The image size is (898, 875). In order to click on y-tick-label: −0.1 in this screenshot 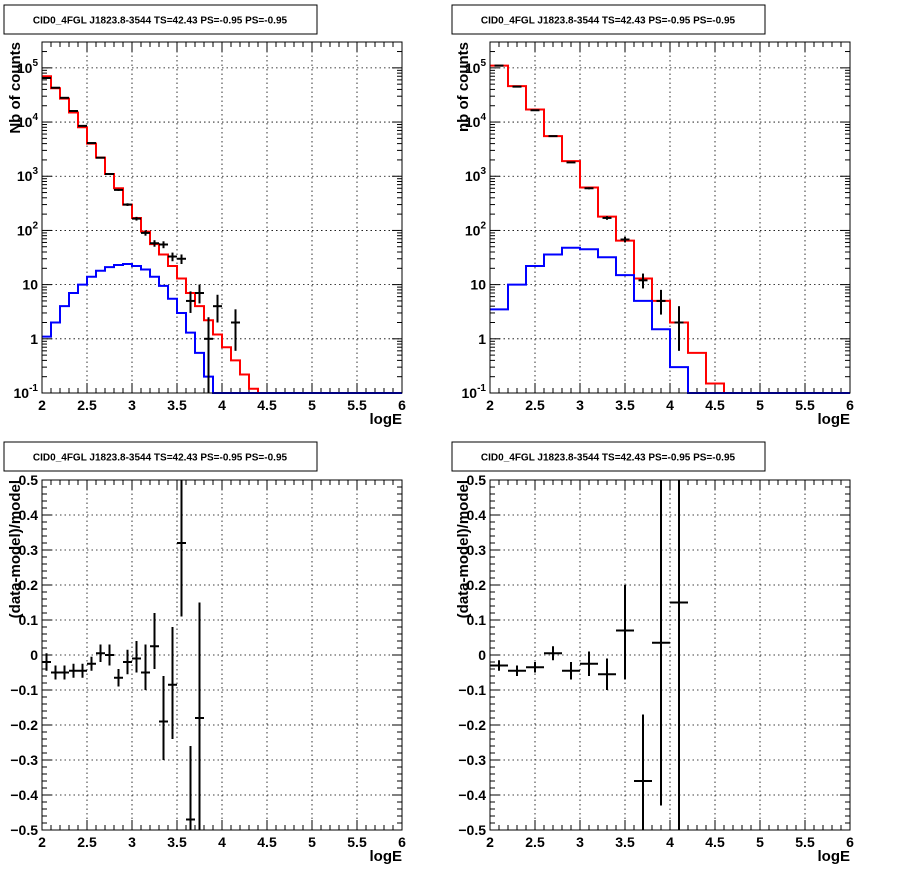, I will do `click(24, 690)`.